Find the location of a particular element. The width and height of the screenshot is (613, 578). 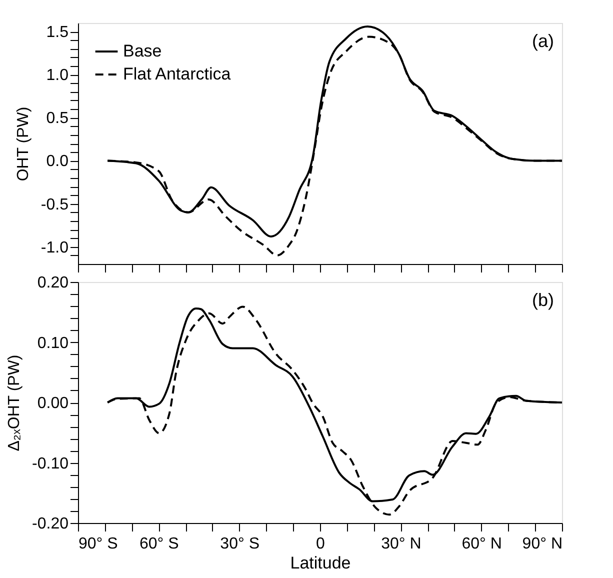

y-axis-title: OHT (PW) is located at coordinates (23, 144).